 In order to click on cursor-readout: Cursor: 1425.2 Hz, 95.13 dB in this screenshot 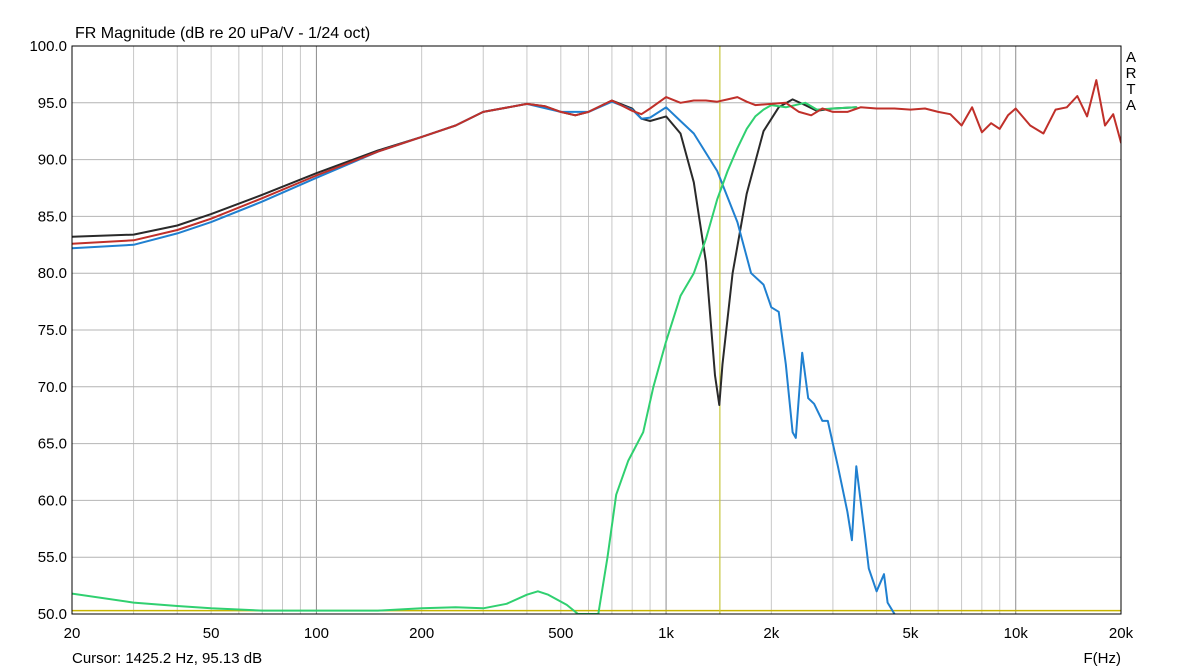, I will do `click(167, 658)`.